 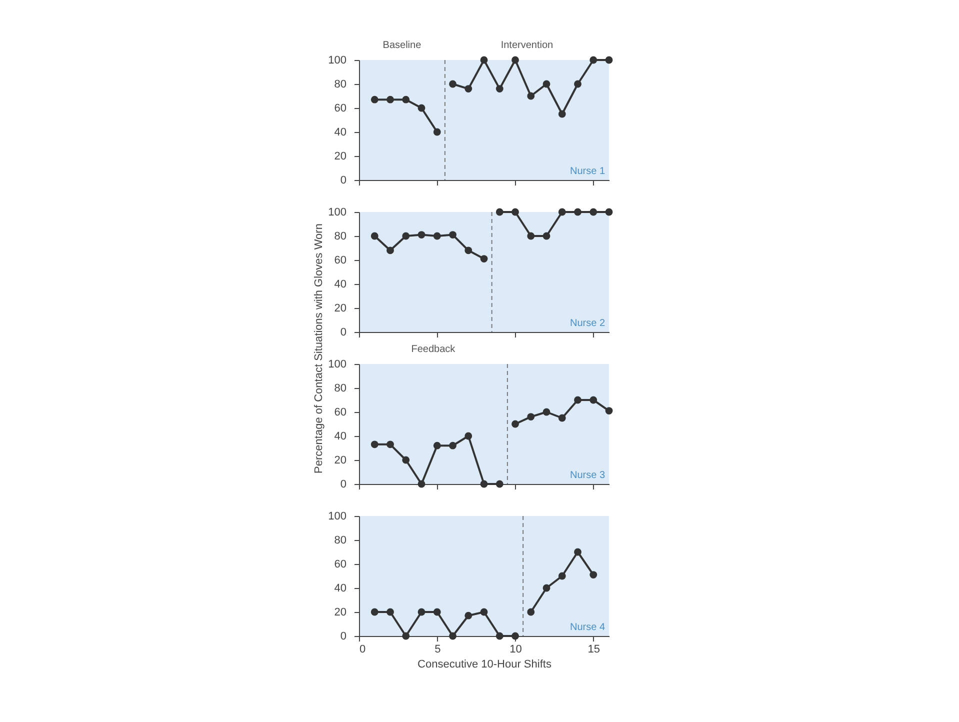 What do you see at coordinates (402, 45) in the screenshot?
I see `text: Baseline` at bounding box center [402, 45].